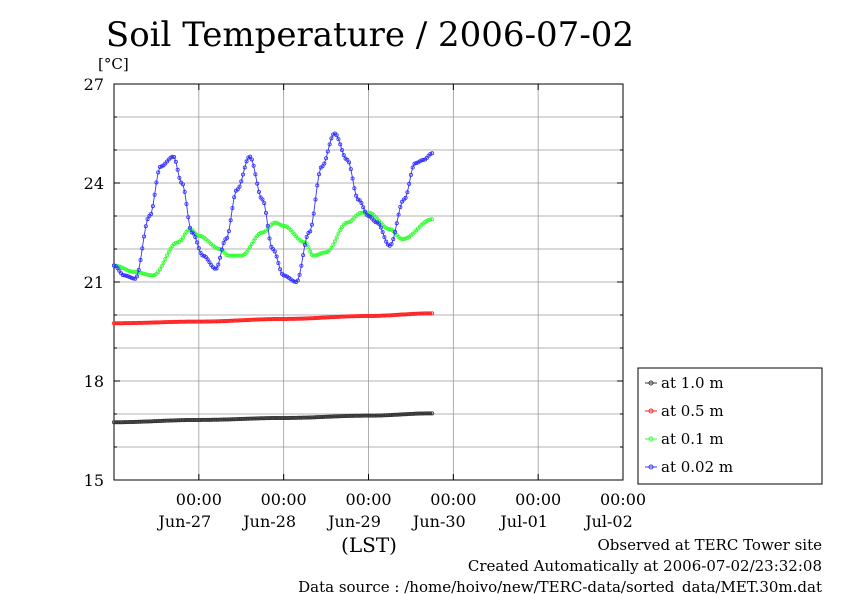  Describe the element at coordinates (273, 207) in the screenshot. I see `series-line` at that location.